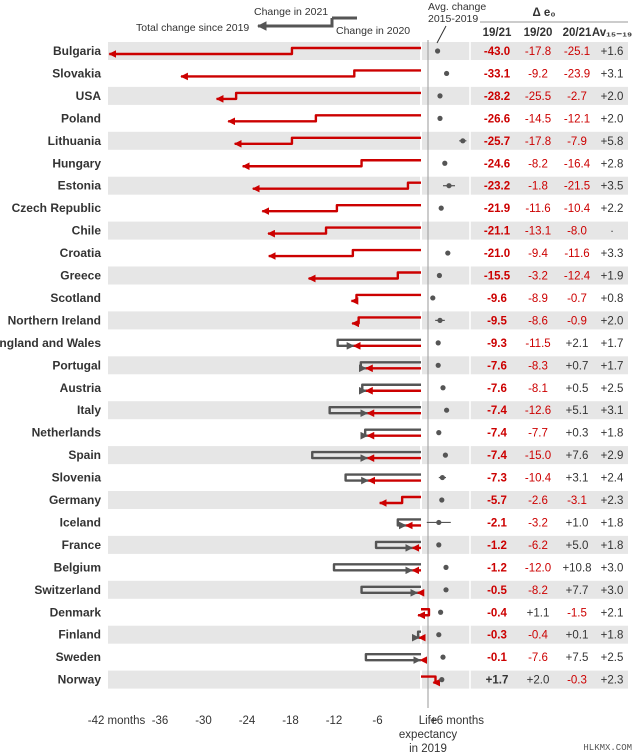 The image size is (642, 756). What do you see at coordinates (577, 501) in the screenshot?
I see `value-20-21: -3.1` at bounding box center [577, 501].